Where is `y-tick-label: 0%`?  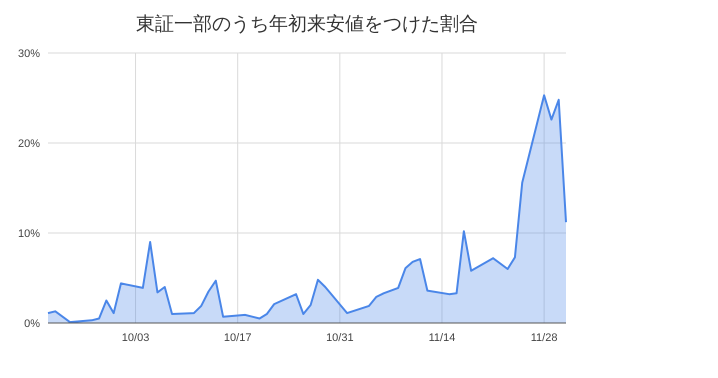 y-tick-label: 0% is located at coordinates (32, 324).